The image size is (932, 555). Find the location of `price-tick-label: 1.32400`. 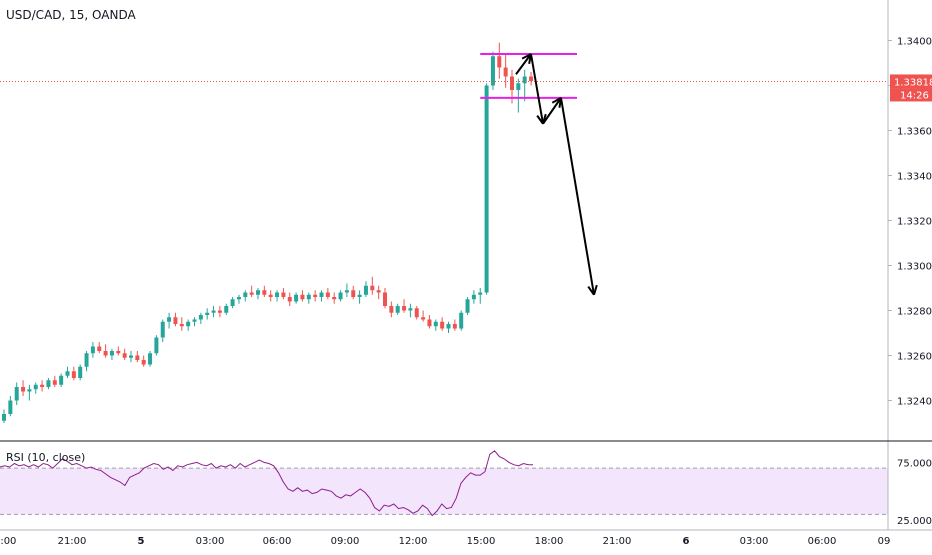

price-tick-label: 1.32400 is located at coordinates (914, 402).